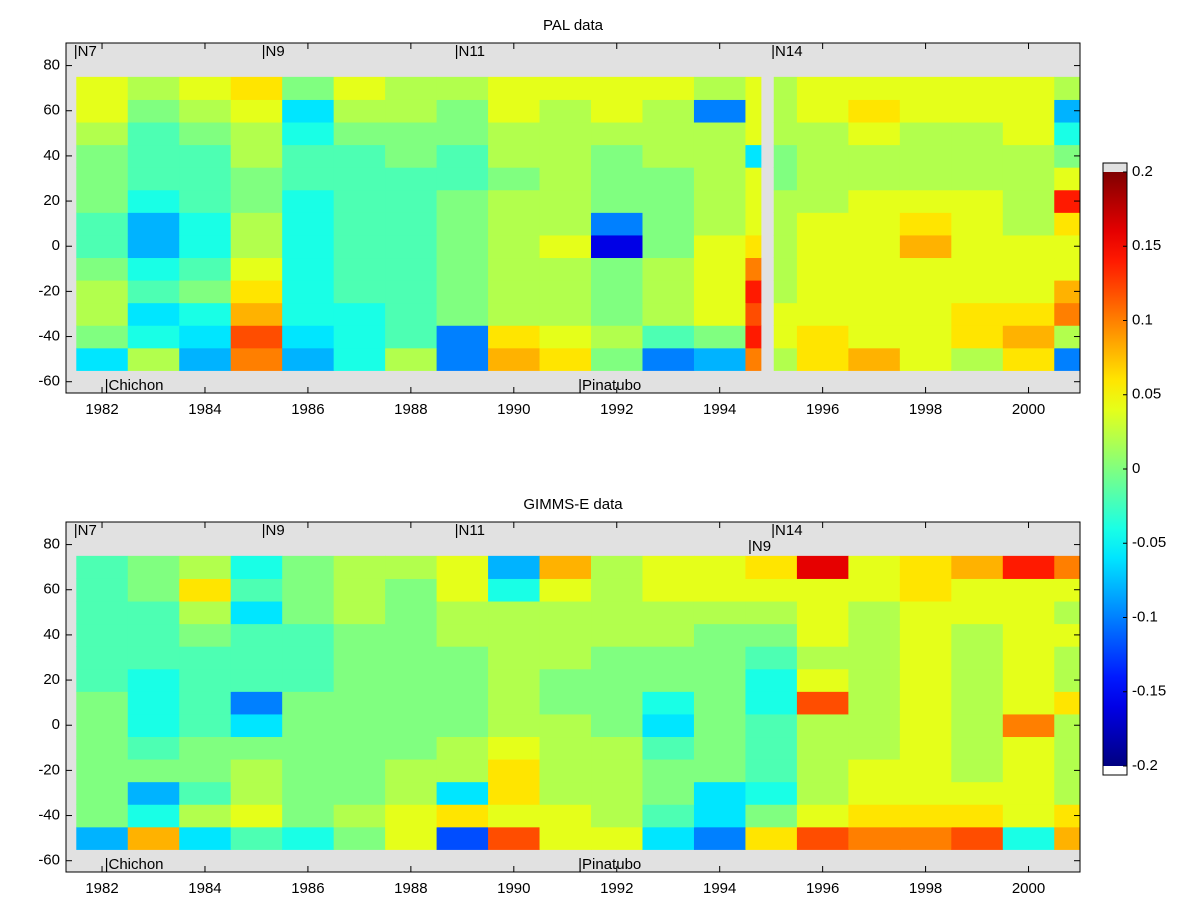 The height and width of the screenshot is (900, 1182). I want to click on y-tick-label: 80, so click(51, 65).